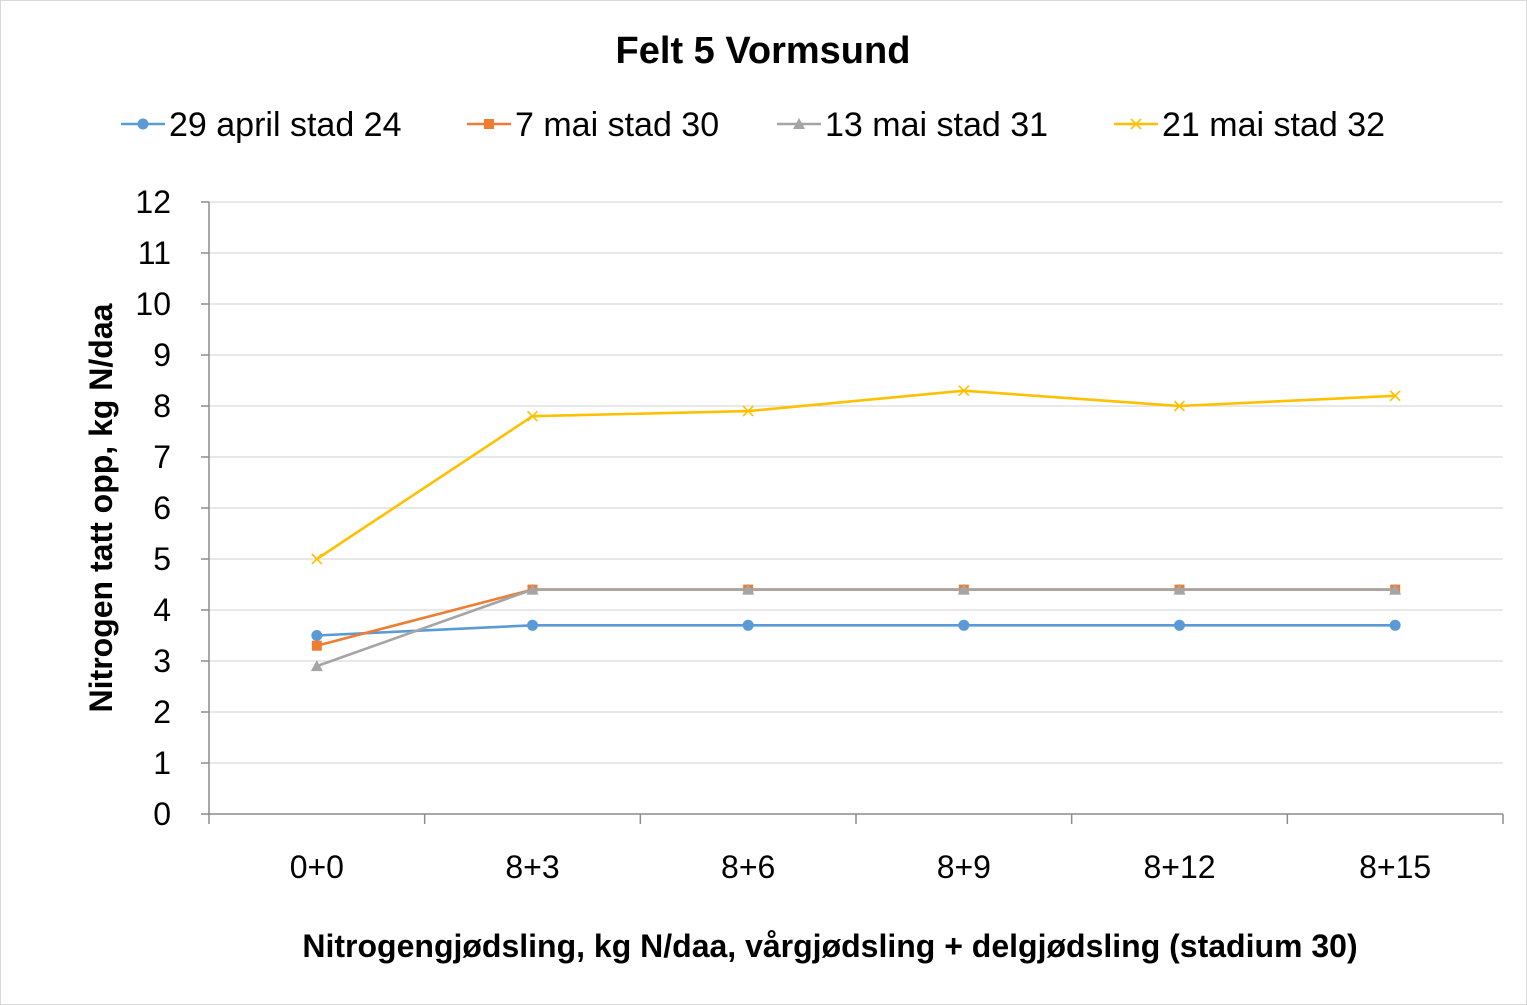 Image resolution: width=1527 pixels, height=1005 pixels. I want to click on x-tick-label: 8+12, so click(1179, 867).